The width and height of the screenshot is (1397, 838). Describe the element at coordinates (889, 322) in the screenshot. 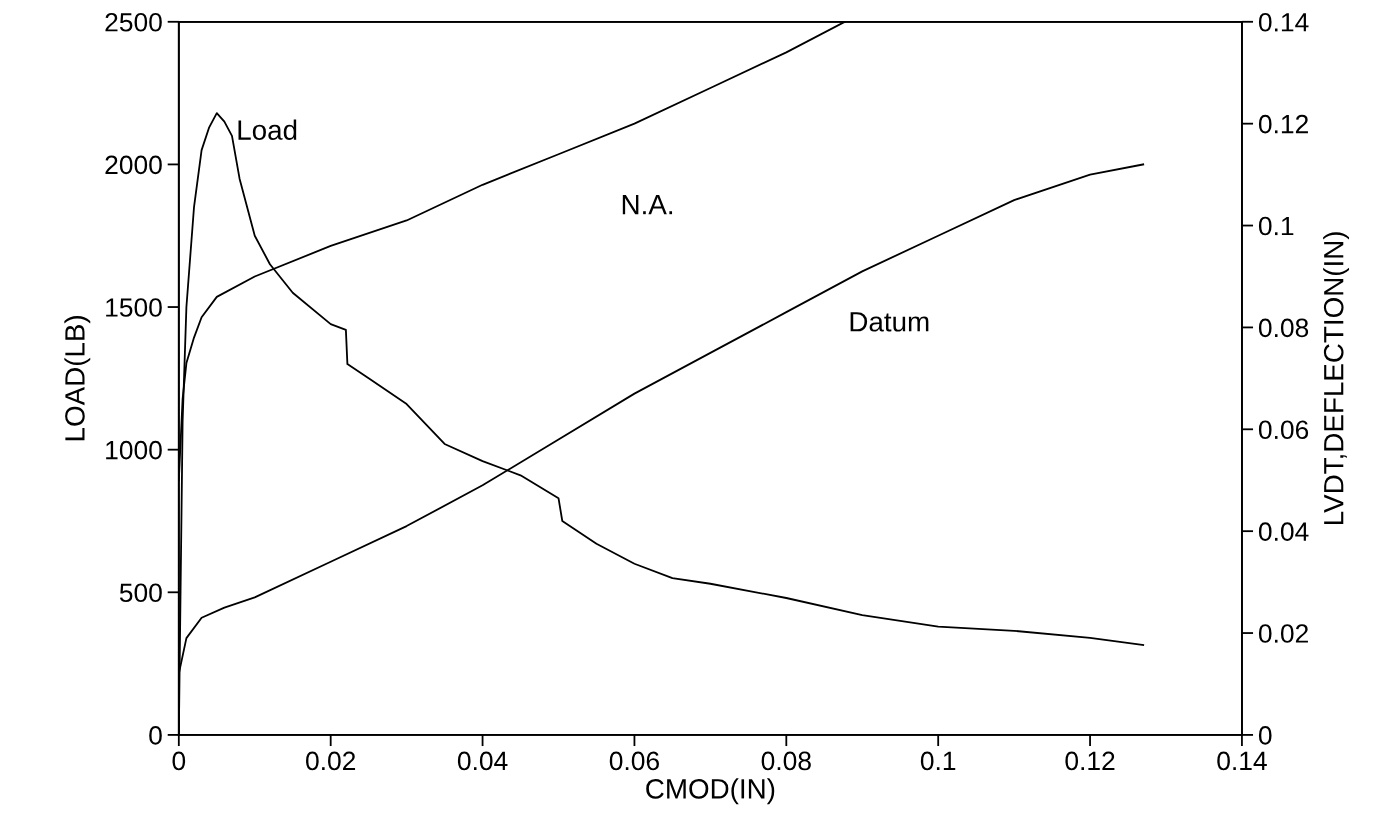

I see `series-label: Datum` at that location.